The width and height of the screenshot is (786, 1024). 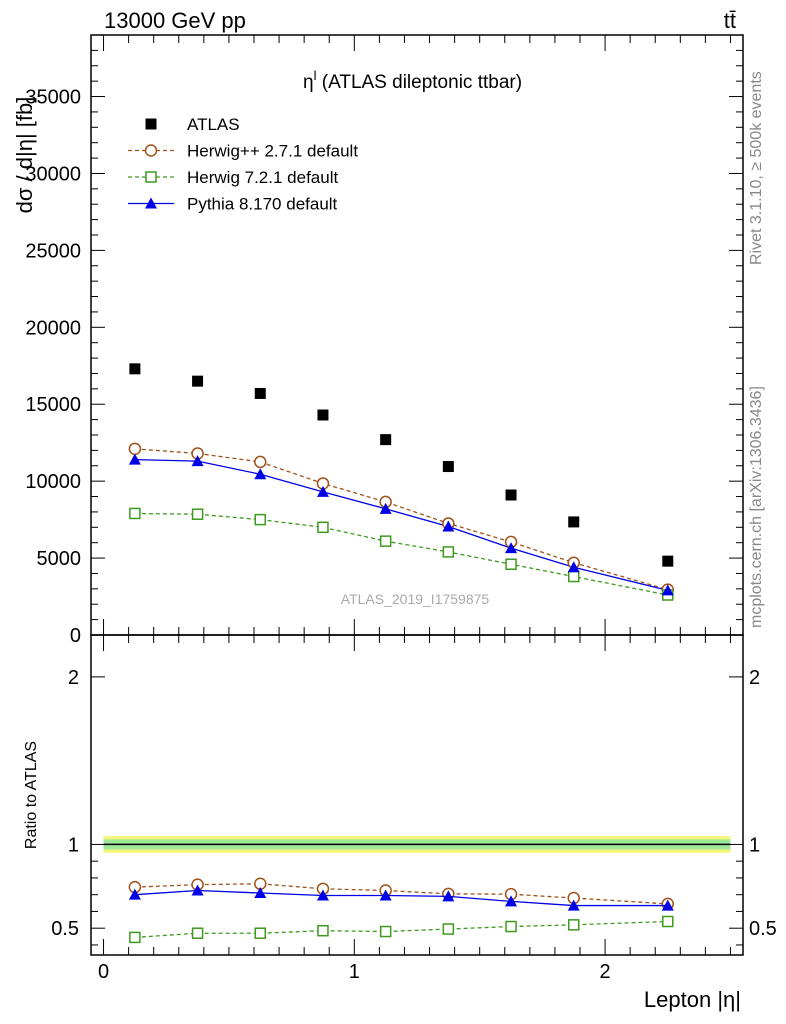 What do you see at coordinates (730, 20) in the screenshot?
I see `process-label: tt̄` at bounding box center [730, 20].